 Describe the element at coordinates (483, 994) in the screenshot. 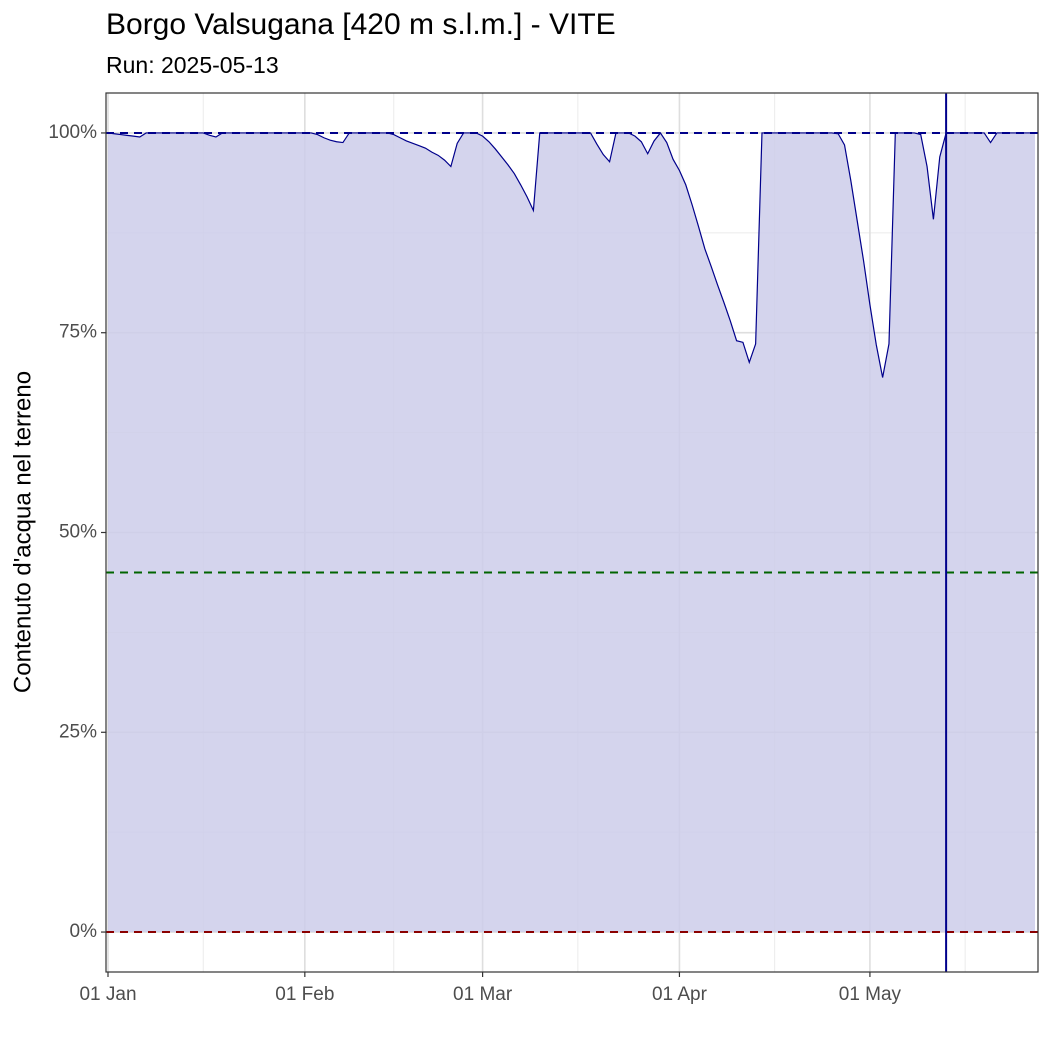

I see `x-tick-label: 01 Mar` at that location.